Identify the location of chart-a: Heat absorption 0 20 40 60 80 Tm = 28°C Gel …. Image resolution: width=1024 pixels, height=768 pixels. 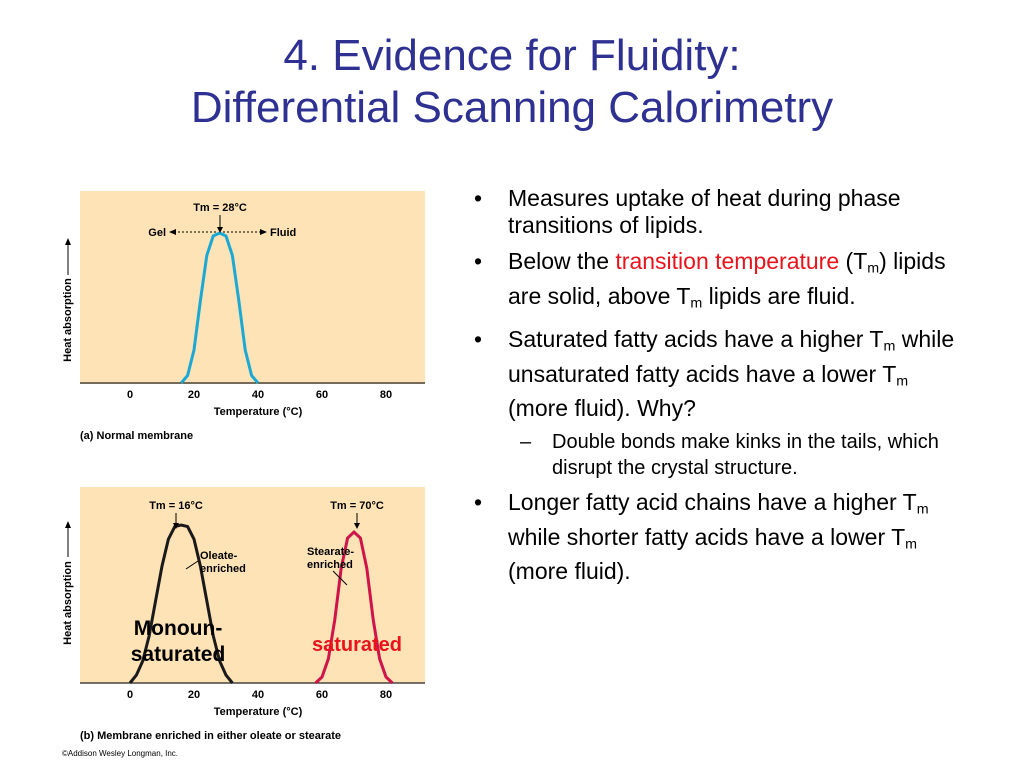
(243, 316).